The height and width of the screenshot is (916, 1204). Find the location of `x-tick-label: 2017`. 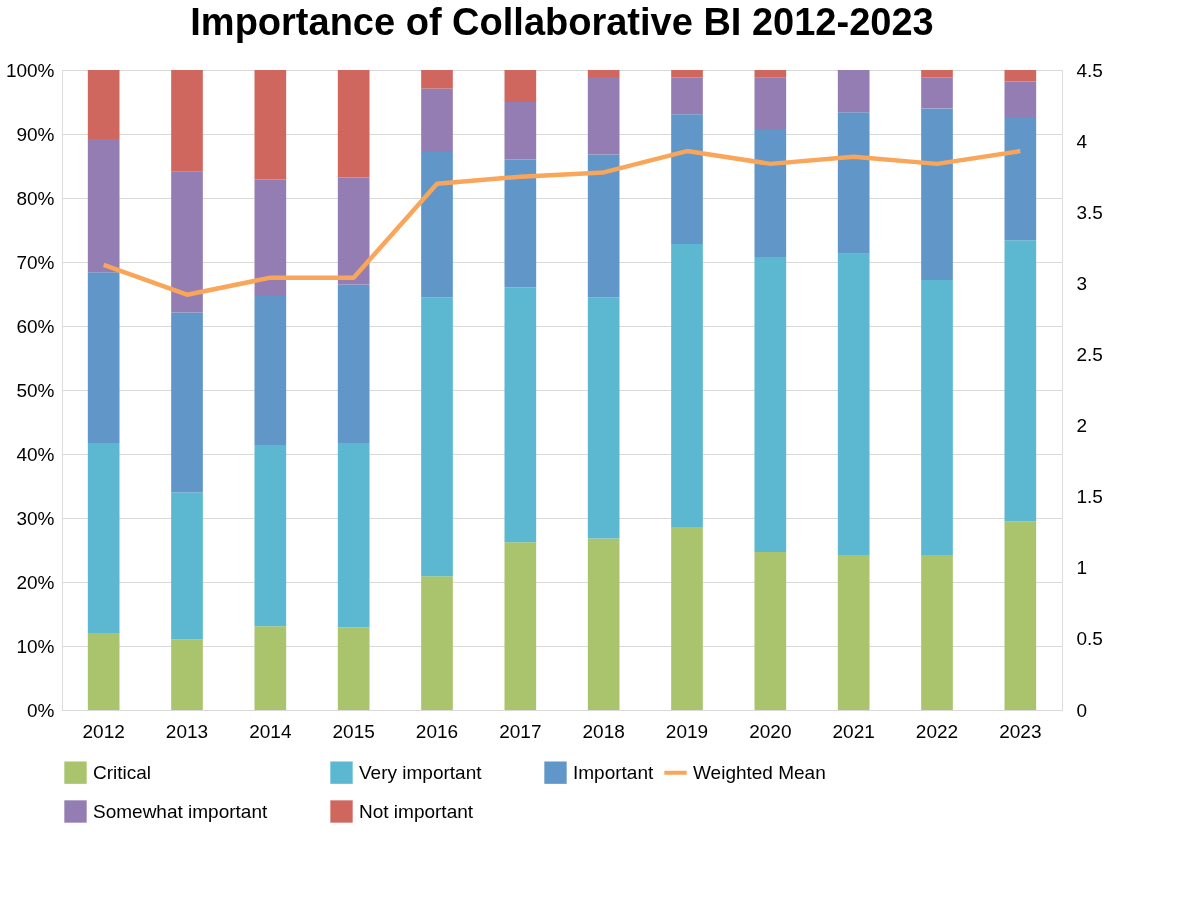

x-tick-label: 2017 is located at coordinates (520, 731).